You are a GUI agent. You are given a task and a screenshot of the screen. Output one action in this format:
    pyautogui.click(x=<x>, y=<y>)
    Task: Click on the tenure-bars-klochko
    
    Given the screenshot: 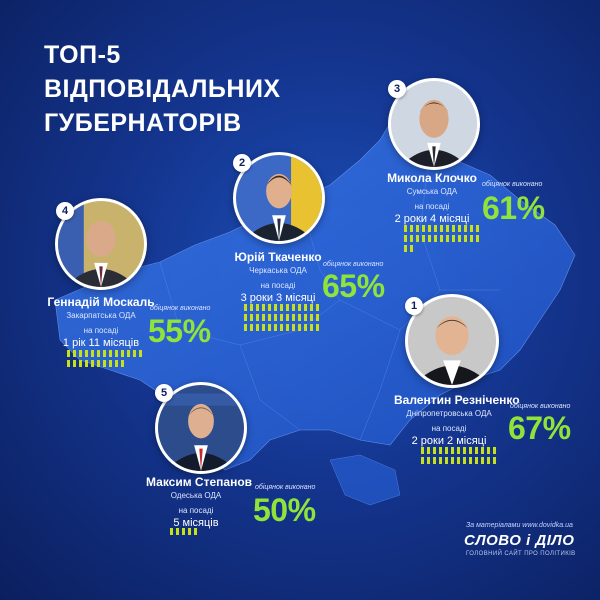 What is the action you would take?
    pyautogui.click(x=443, y=240)
    